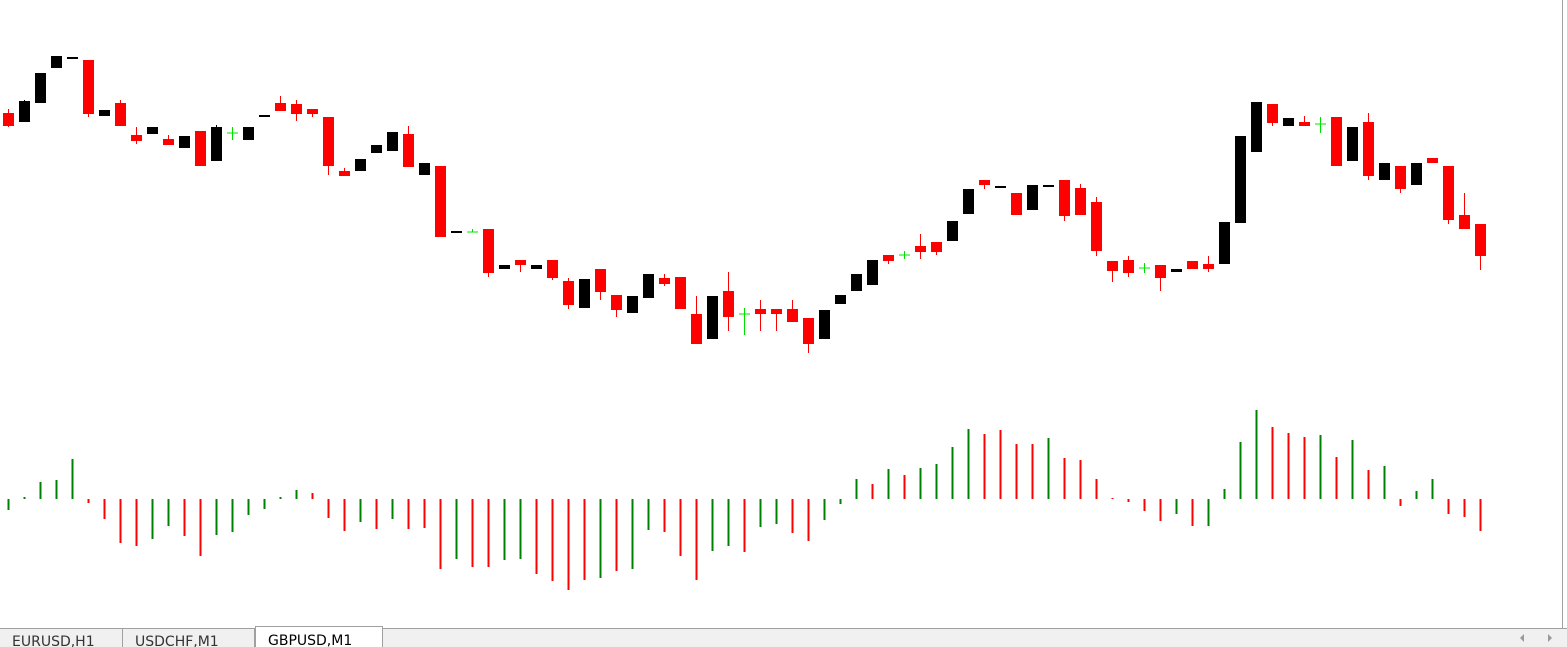  What do you see at coordinates (783, 636) in the screenshot?
I see `tab-bar: EURUSD,H1 USDCHF,M1 GBPUSD,M1` at bounding box center [783, 636].